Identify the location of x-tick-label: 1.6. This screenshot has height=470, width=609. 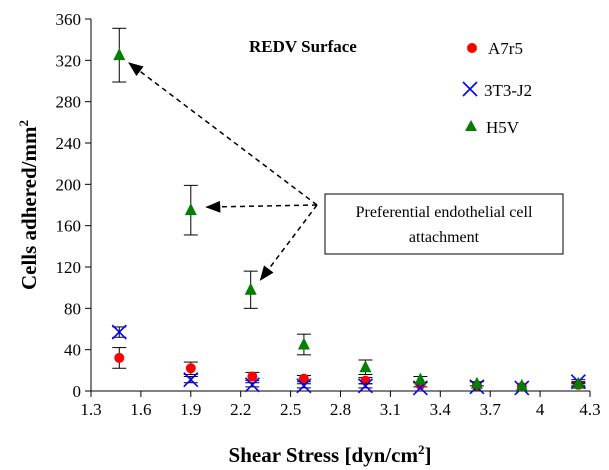
(140, 409).